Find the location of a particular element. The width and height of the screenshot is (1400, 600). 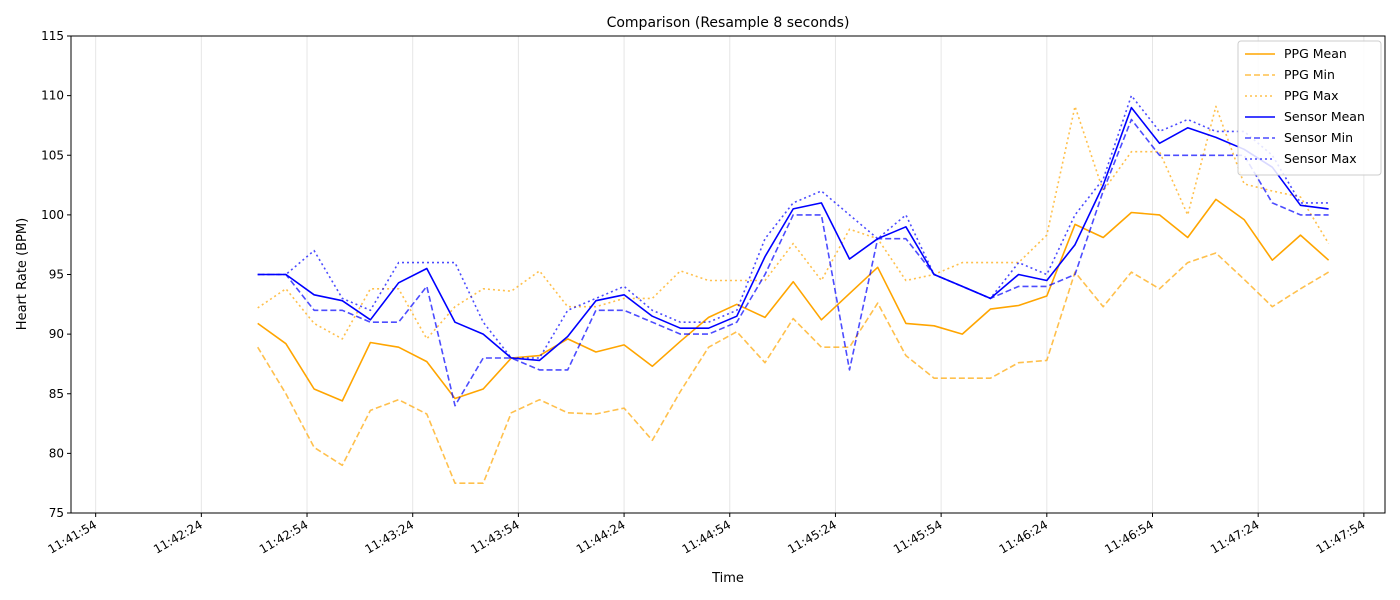

legend-label: PPG Max is located at coordinates (1311, 95).